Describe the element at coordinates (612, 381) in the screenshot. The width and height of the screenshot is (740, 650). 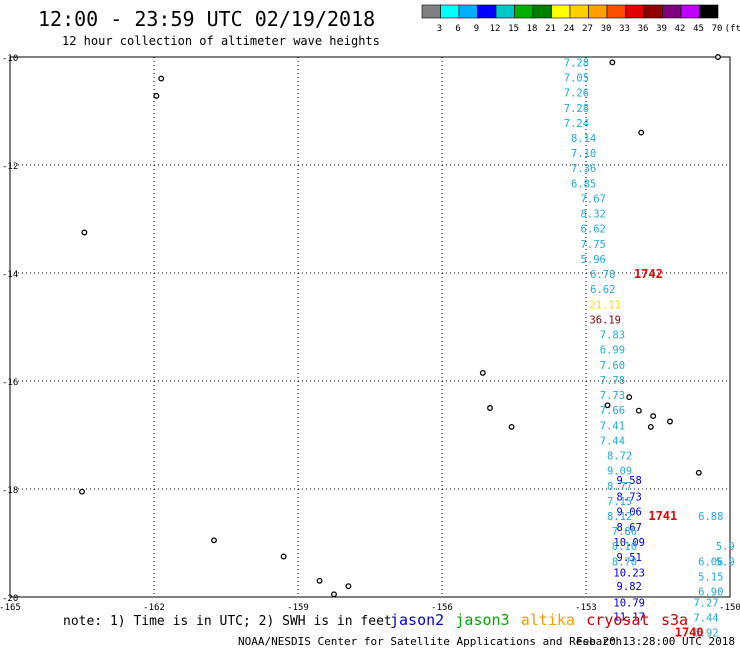
I see `swh-value-label: 7.78` at that location.